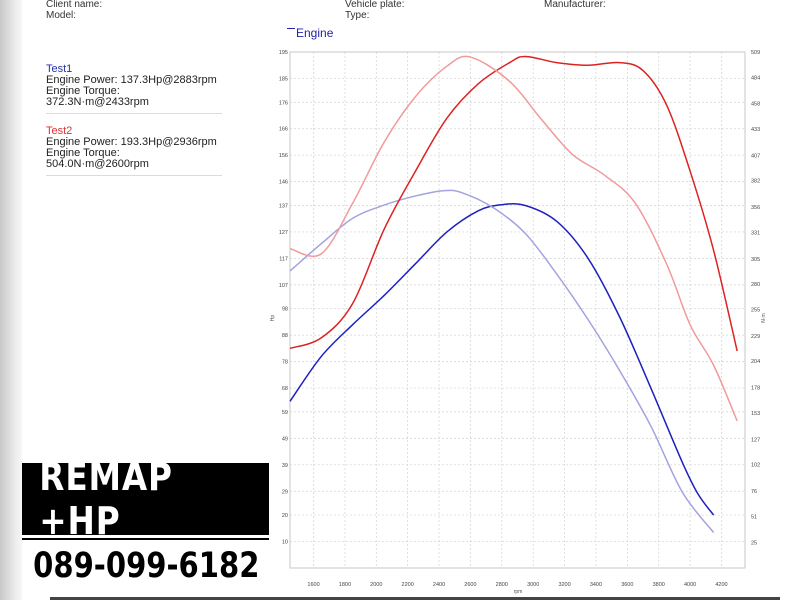  What do you see at coordinates (285, 492) in the screenshot?
I see `y-tick-label-left: 29` at bounding box center [285, 492].